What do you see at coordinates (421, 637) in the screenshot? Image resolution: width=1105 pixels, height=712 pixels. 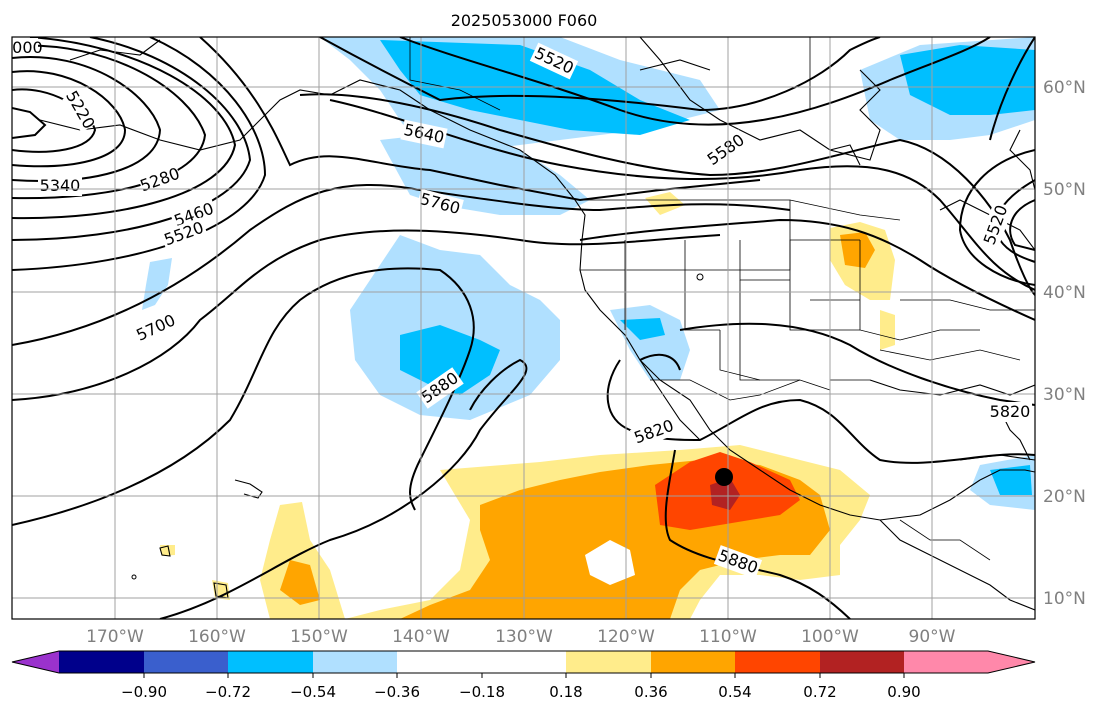 I see `lon-label: 140°W` at bounding box center [421, 637].